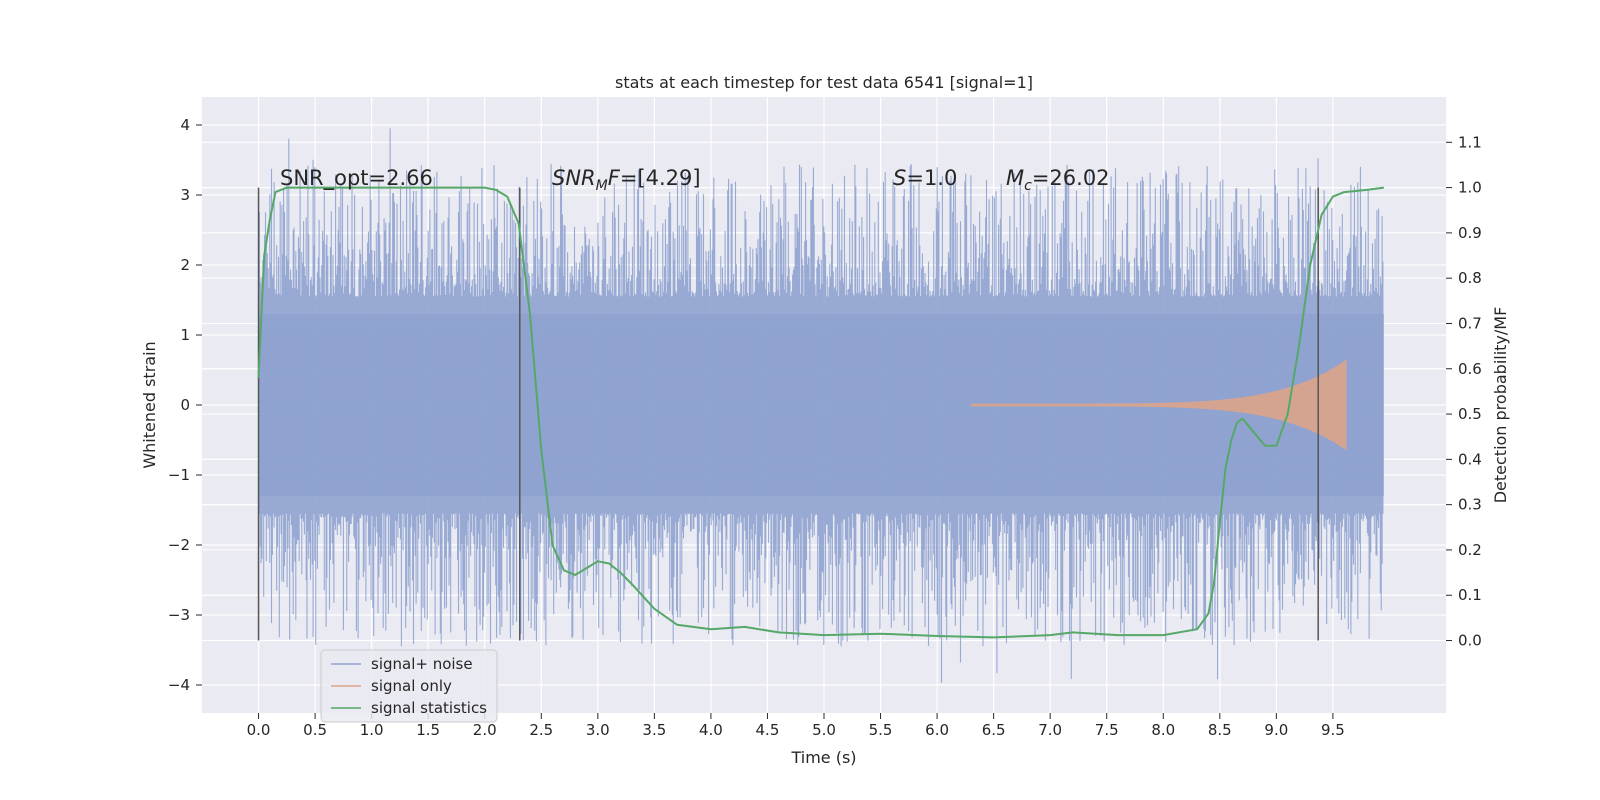 The image size is (1600, 800). I want to click on x-tick-label: 3.5, so click(654, 730).